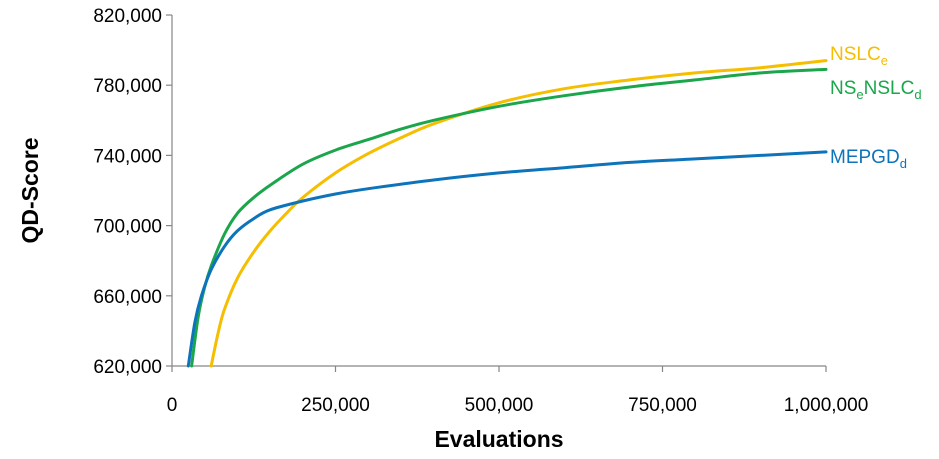  Describe the element at coordinates (826, 405) in the screenshot. I see `x-tick-label: 1,000,000` at that location.